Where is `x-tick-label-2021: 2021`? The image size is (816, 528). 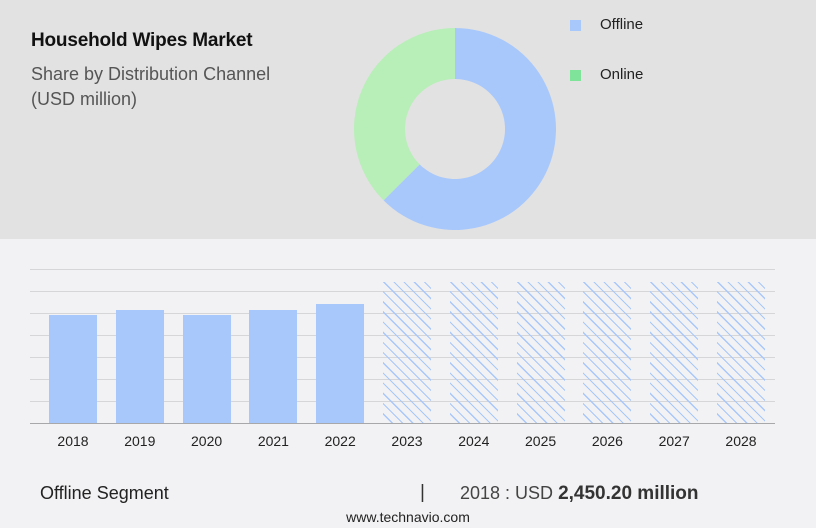 x-tick-label-2021: 2021 is located at coordinates (273, 441).